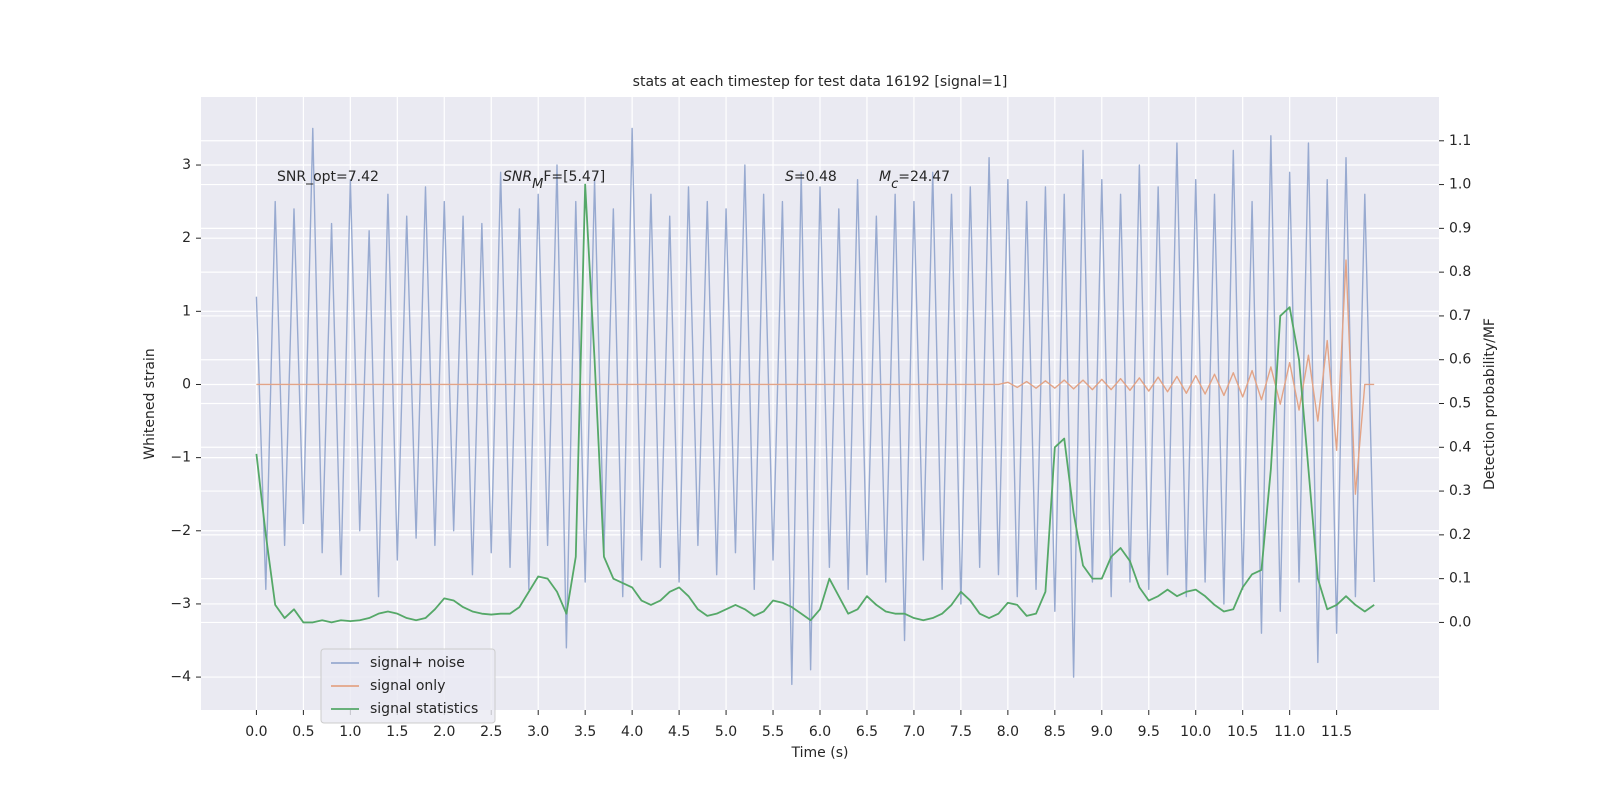 The image size is (1600, 800). What do you see at coordinates (350, 732) in the screenshot?
I see `x-tick-label: 1.0` at bounding box center [350, 732].